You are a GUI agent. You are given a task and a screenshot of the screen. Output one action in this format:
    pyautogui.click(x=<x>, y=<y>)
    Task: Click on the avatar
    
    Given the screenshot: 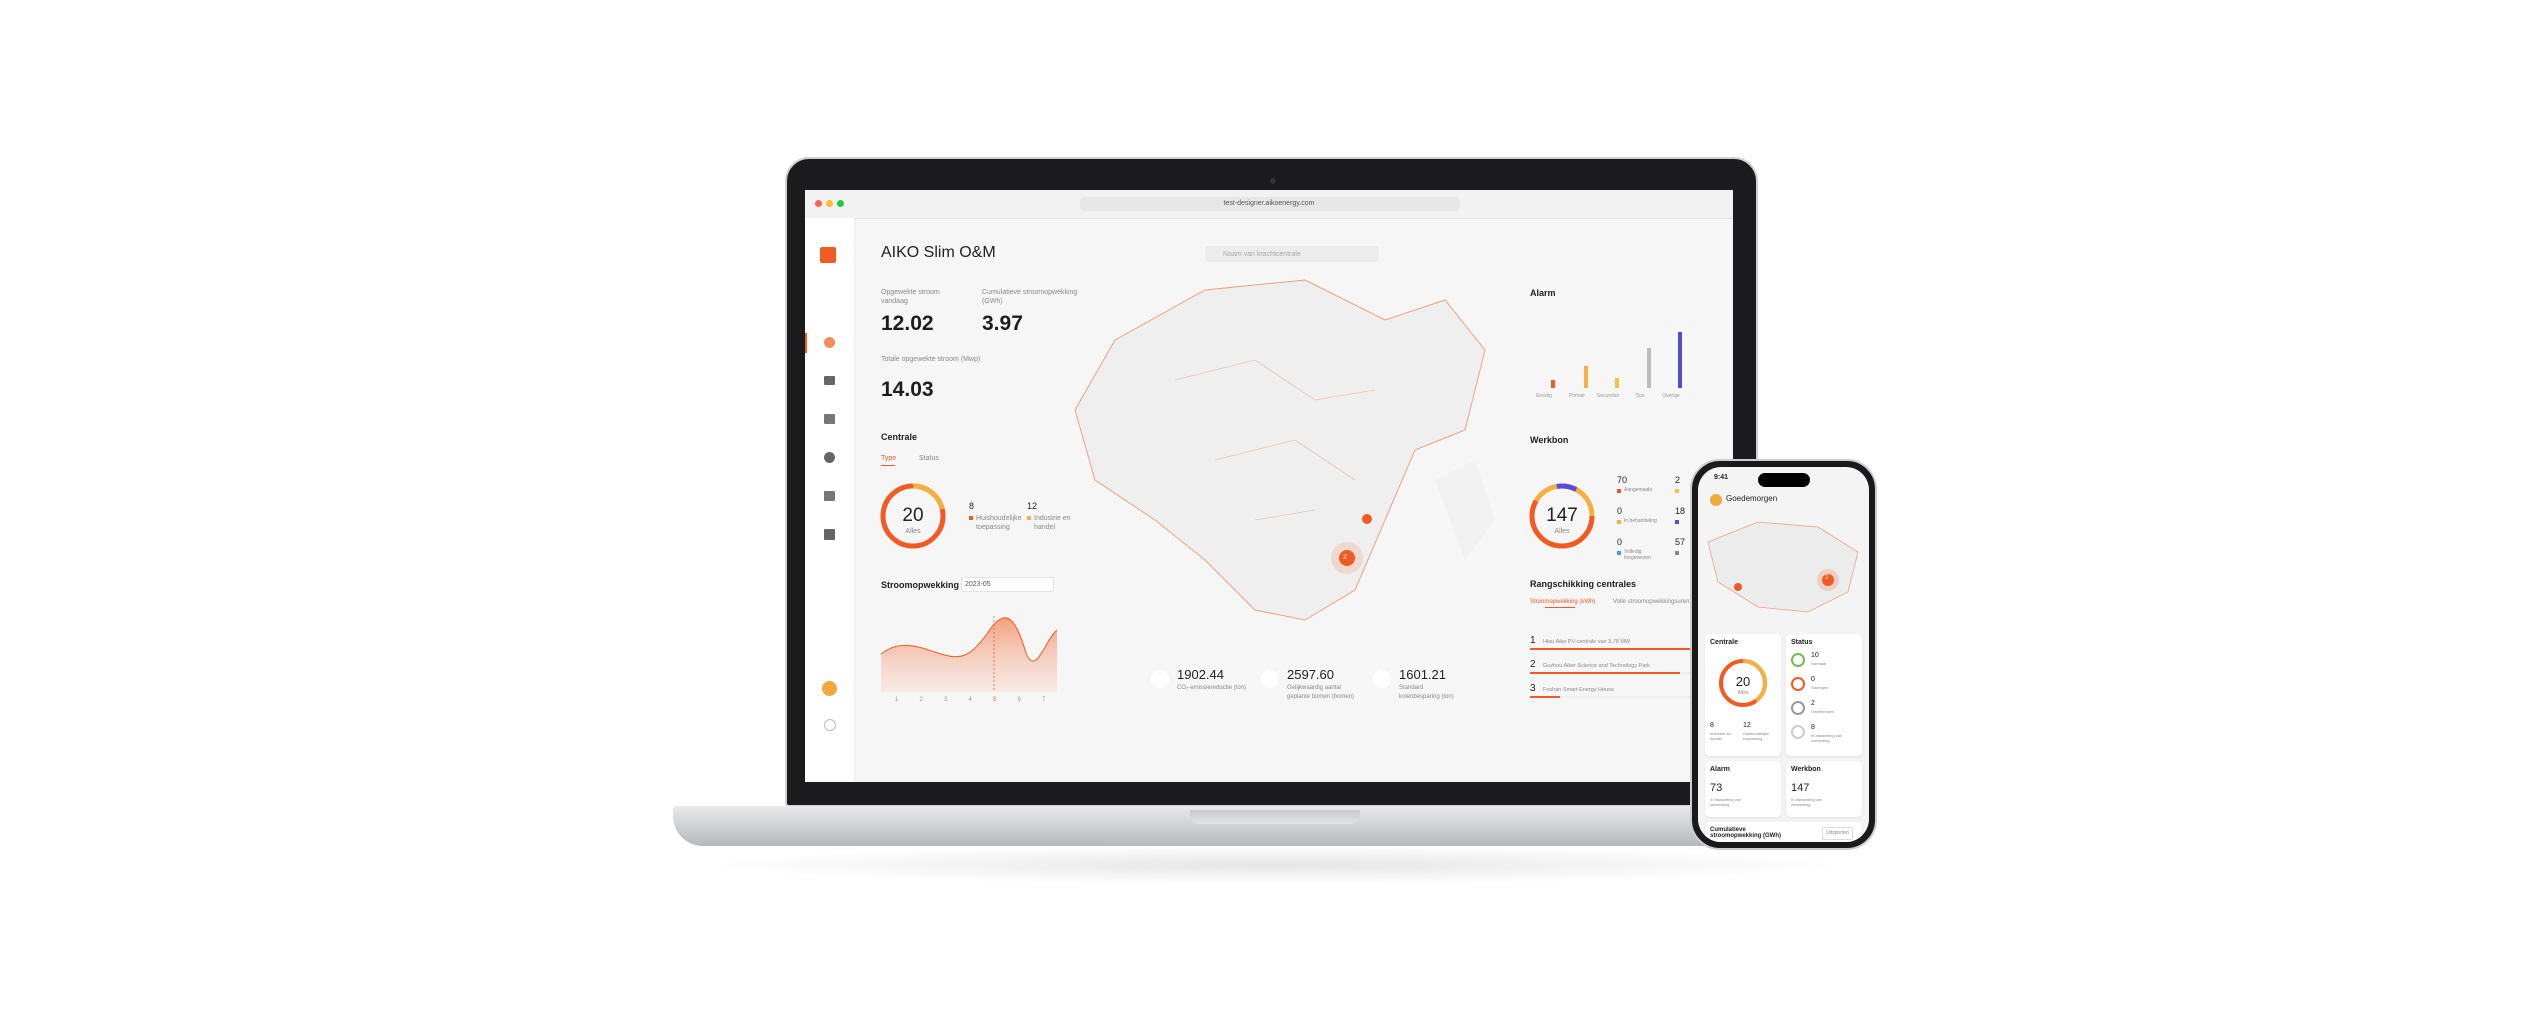 What is the action you would take?
    pyautogui.click(x=829, y=688)
    